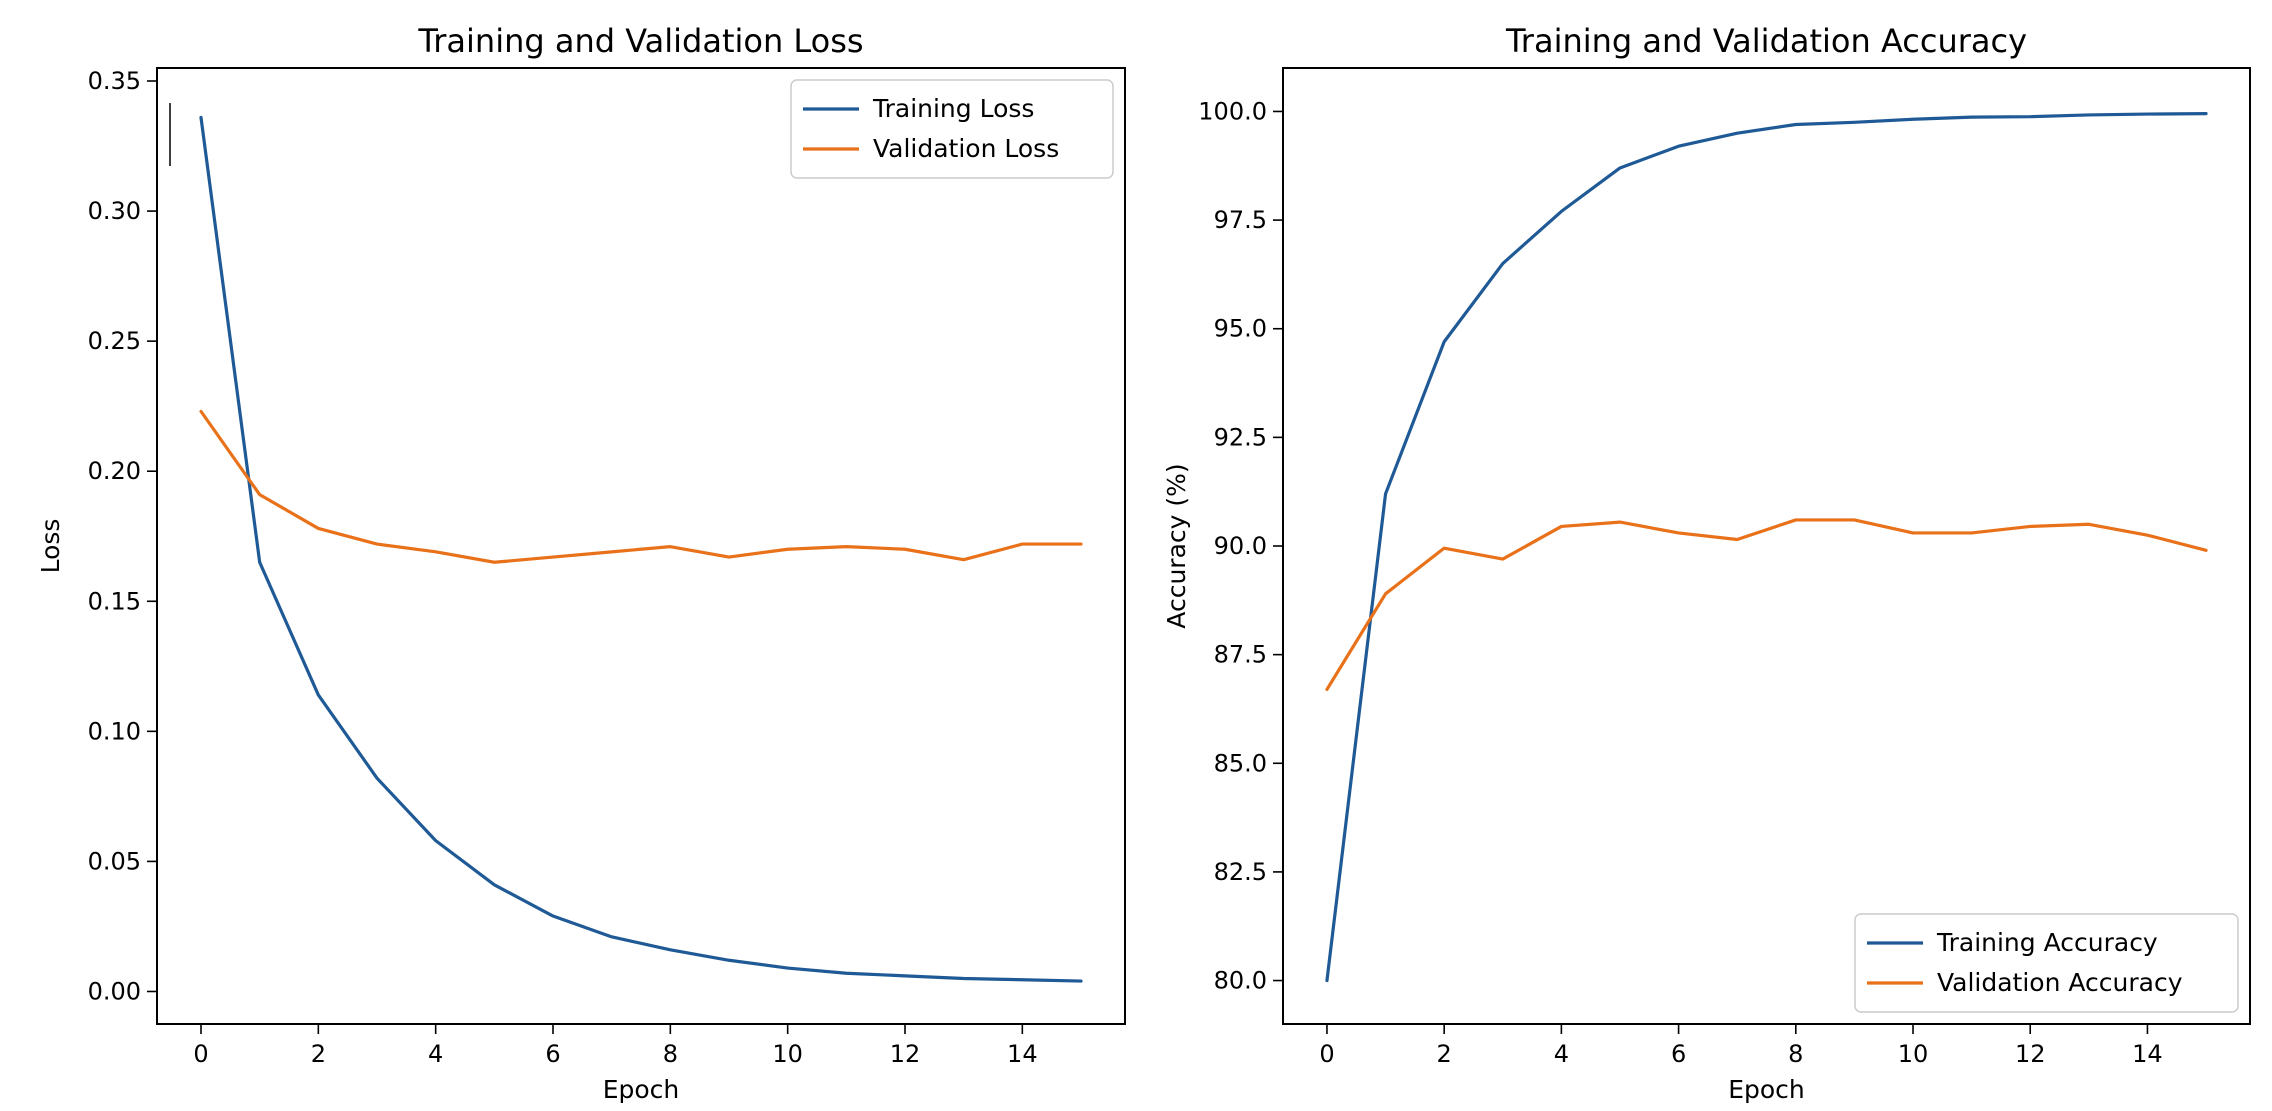  I want to click on accuracy-y-tick-label: 95.0, so click(1240, 329).